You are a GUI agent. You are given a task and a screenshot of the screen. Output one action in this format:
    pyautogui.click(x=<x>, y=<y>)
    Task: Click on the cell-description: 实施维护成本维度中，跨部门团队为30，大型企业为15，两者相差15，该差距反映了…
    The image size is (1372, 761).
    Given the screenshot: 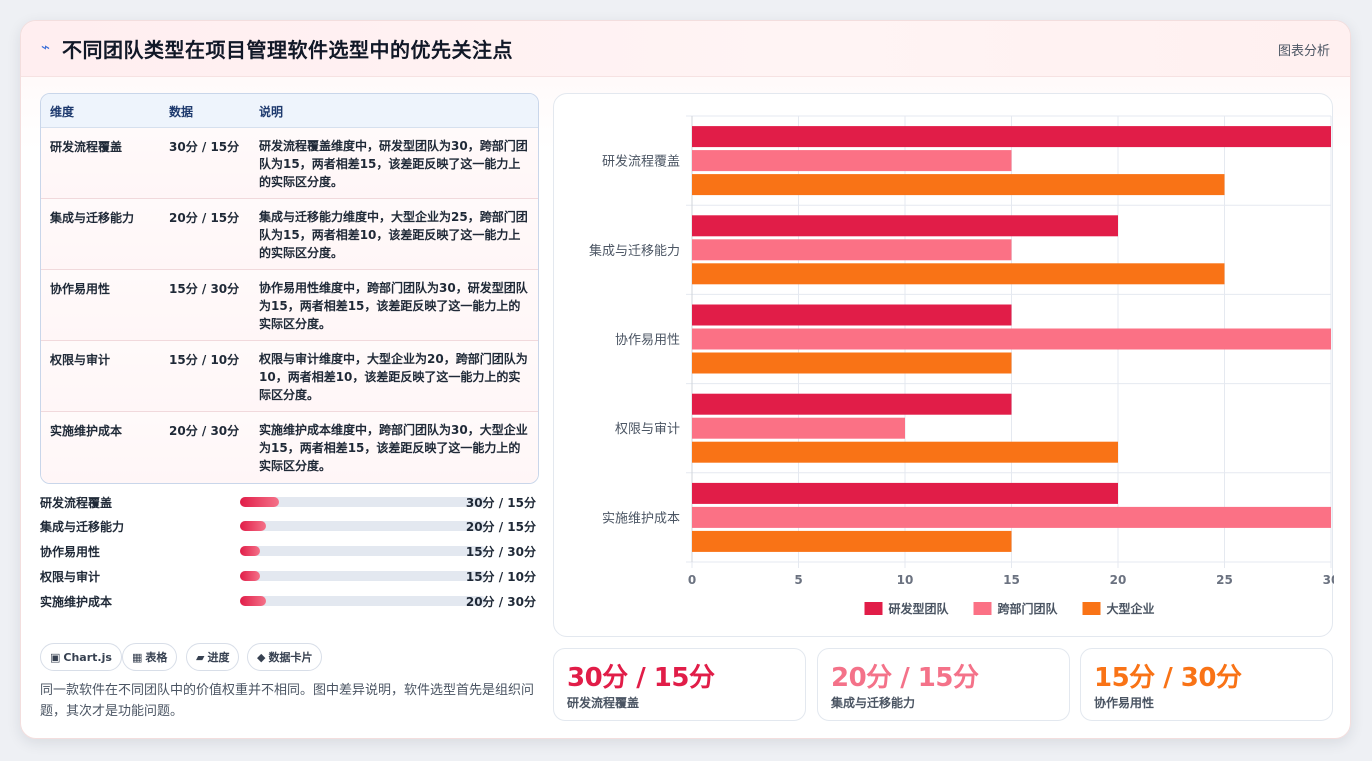 What is the action you would take?
    pyautogui.click(x=393, y=448)
    